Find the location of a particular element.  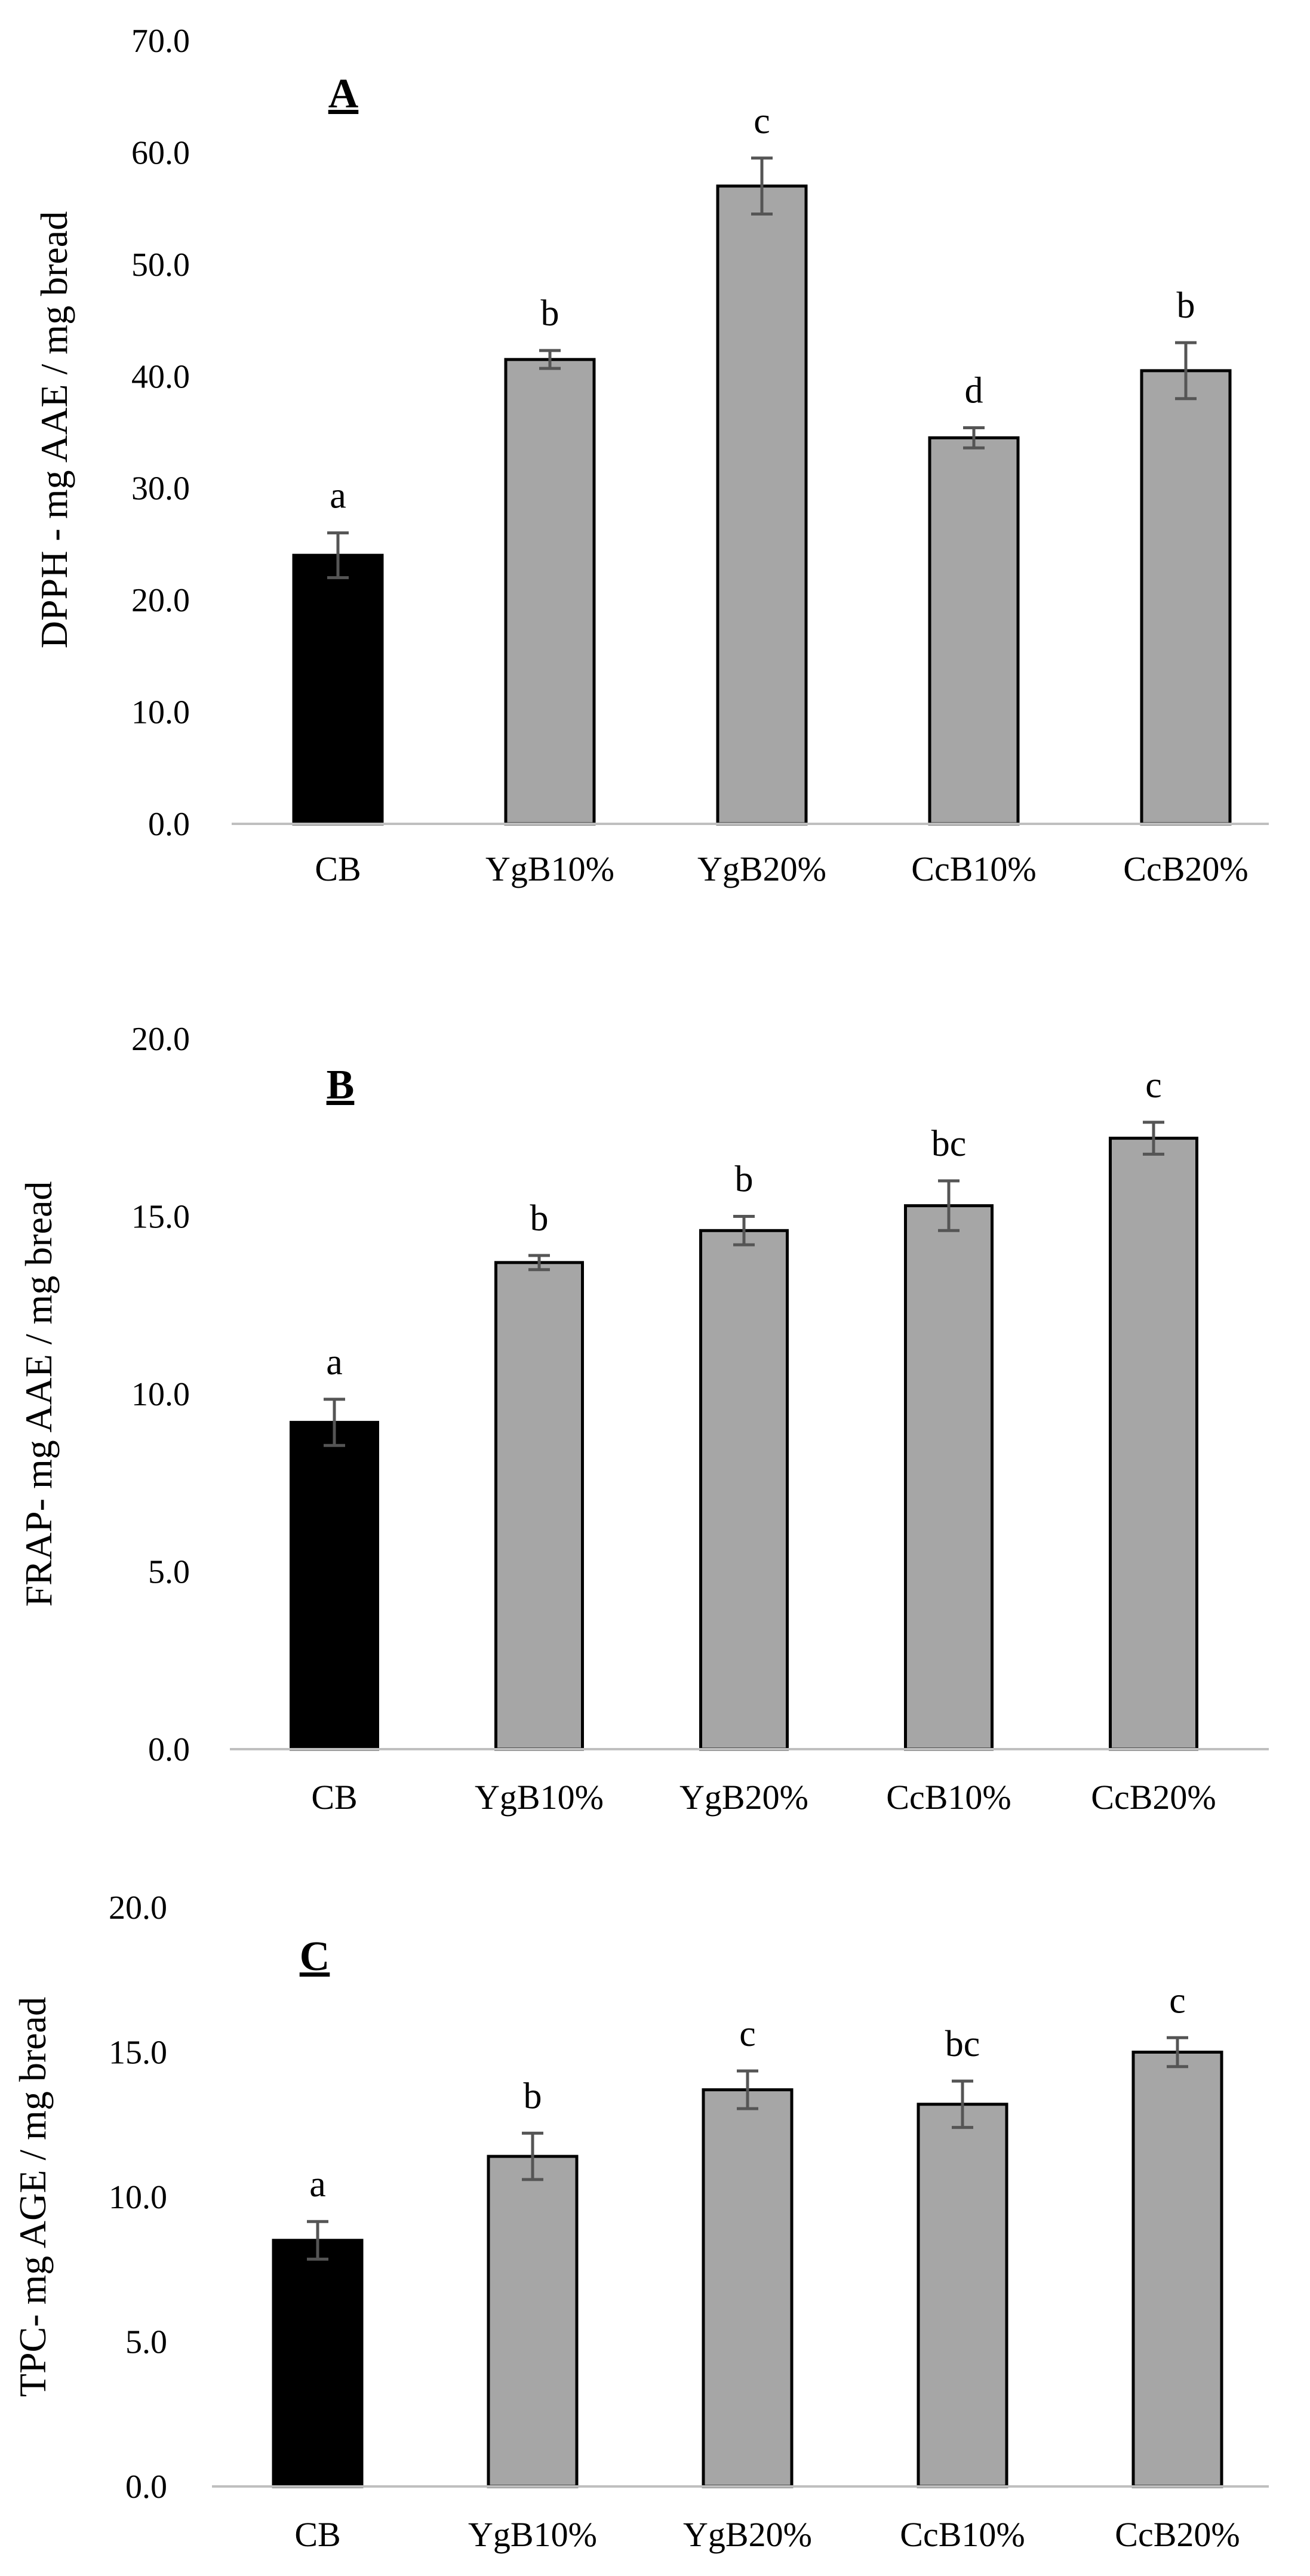

significance-letter: d is located at coordinates (974, 391).